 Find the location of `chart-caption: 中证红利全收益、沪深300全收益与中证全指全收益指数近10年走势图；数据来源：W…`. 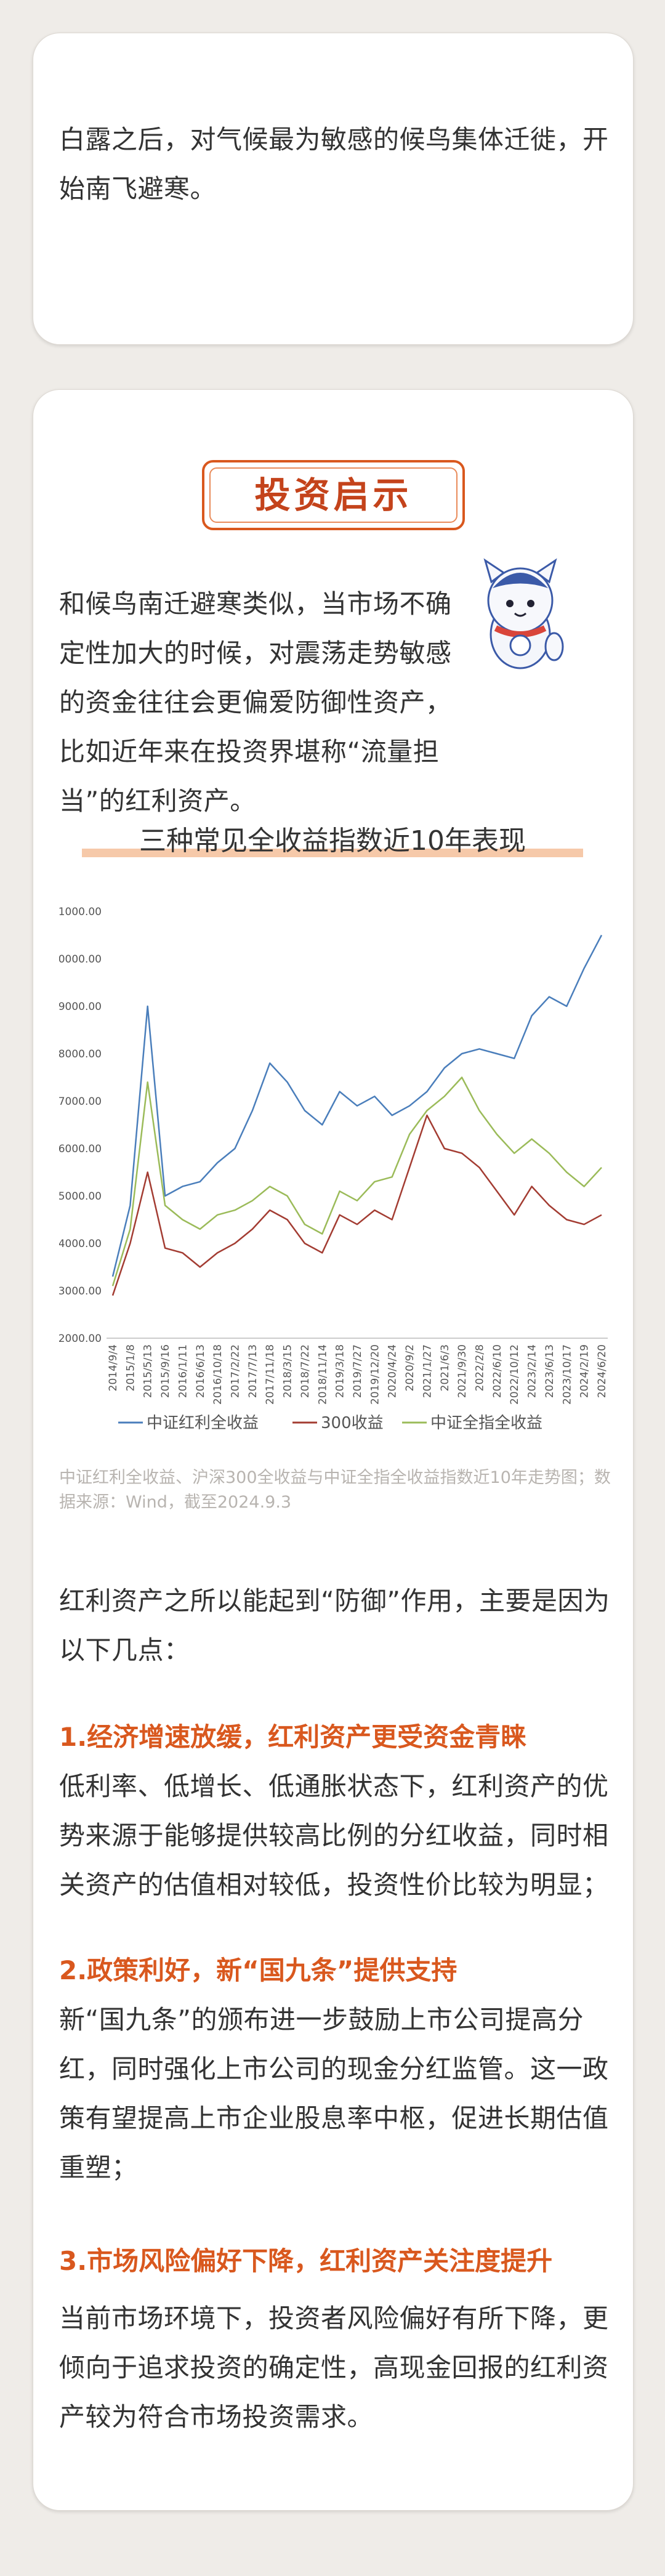

chart-caption: 中证红利全收益、沪深300全收益与中证全指全收益指数近10年走势图；数据来源：W… is located at coordinates (335, 1490).